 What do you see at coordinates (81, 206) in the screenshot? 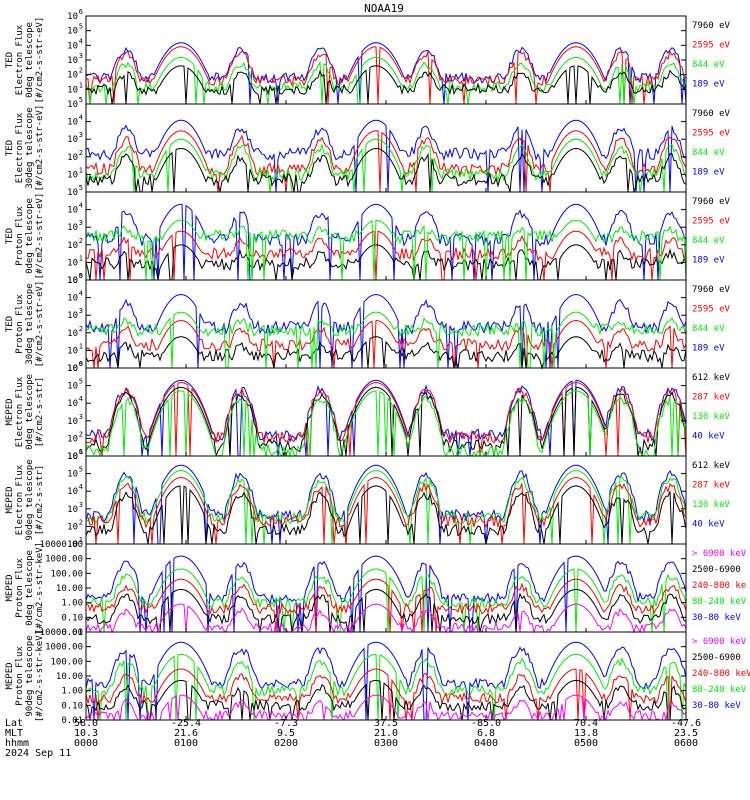
I see `panel-3-ytick-exp-5: 4` at bounding box center [81, 206].